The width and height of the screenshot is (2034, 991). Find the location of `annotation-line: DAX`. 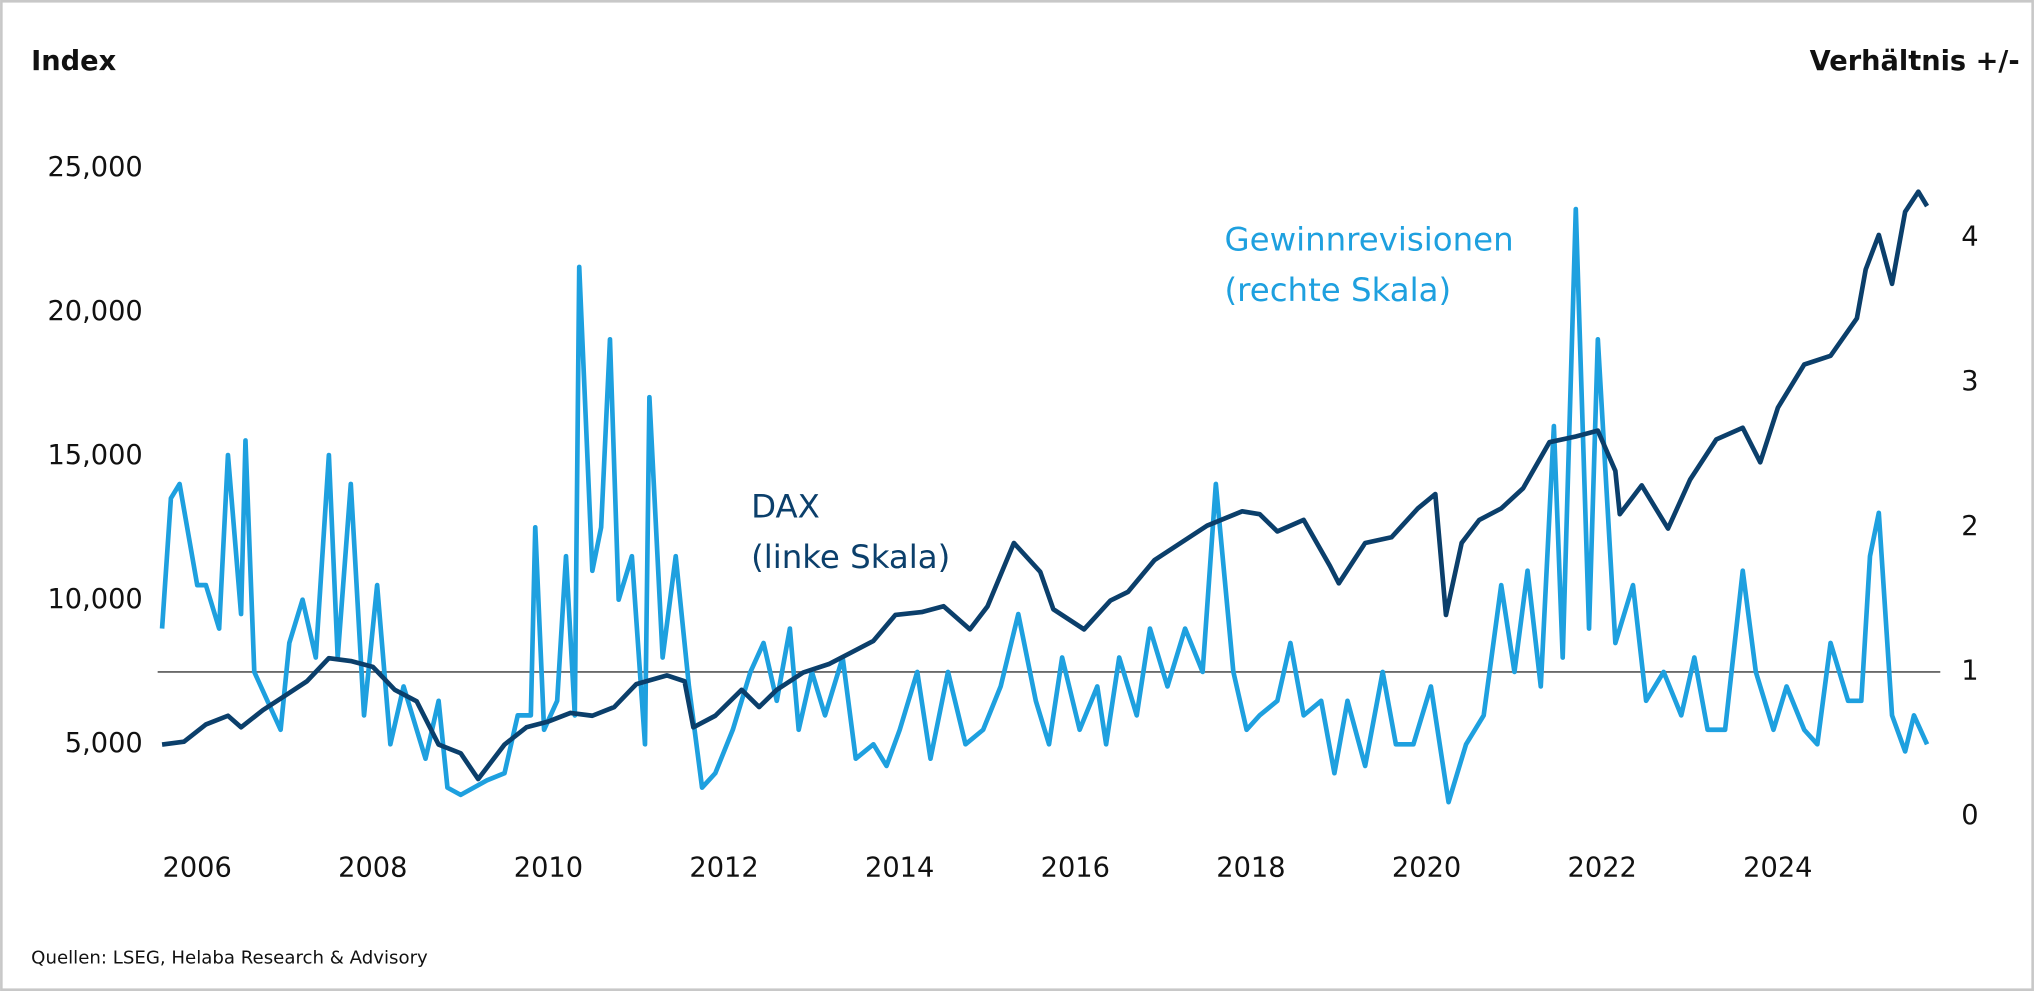

annotation-line: DAX is located at coordinates (785, 506).